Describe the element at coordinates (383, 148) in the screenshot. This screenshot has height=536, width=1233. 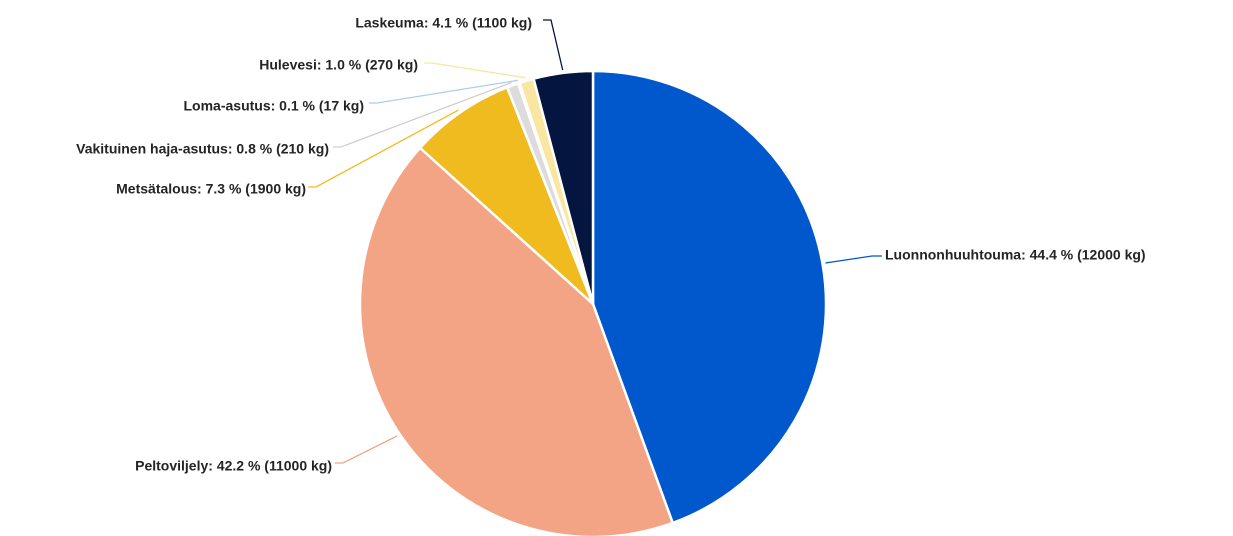
I see `leader-line-metsatalous` at that location.